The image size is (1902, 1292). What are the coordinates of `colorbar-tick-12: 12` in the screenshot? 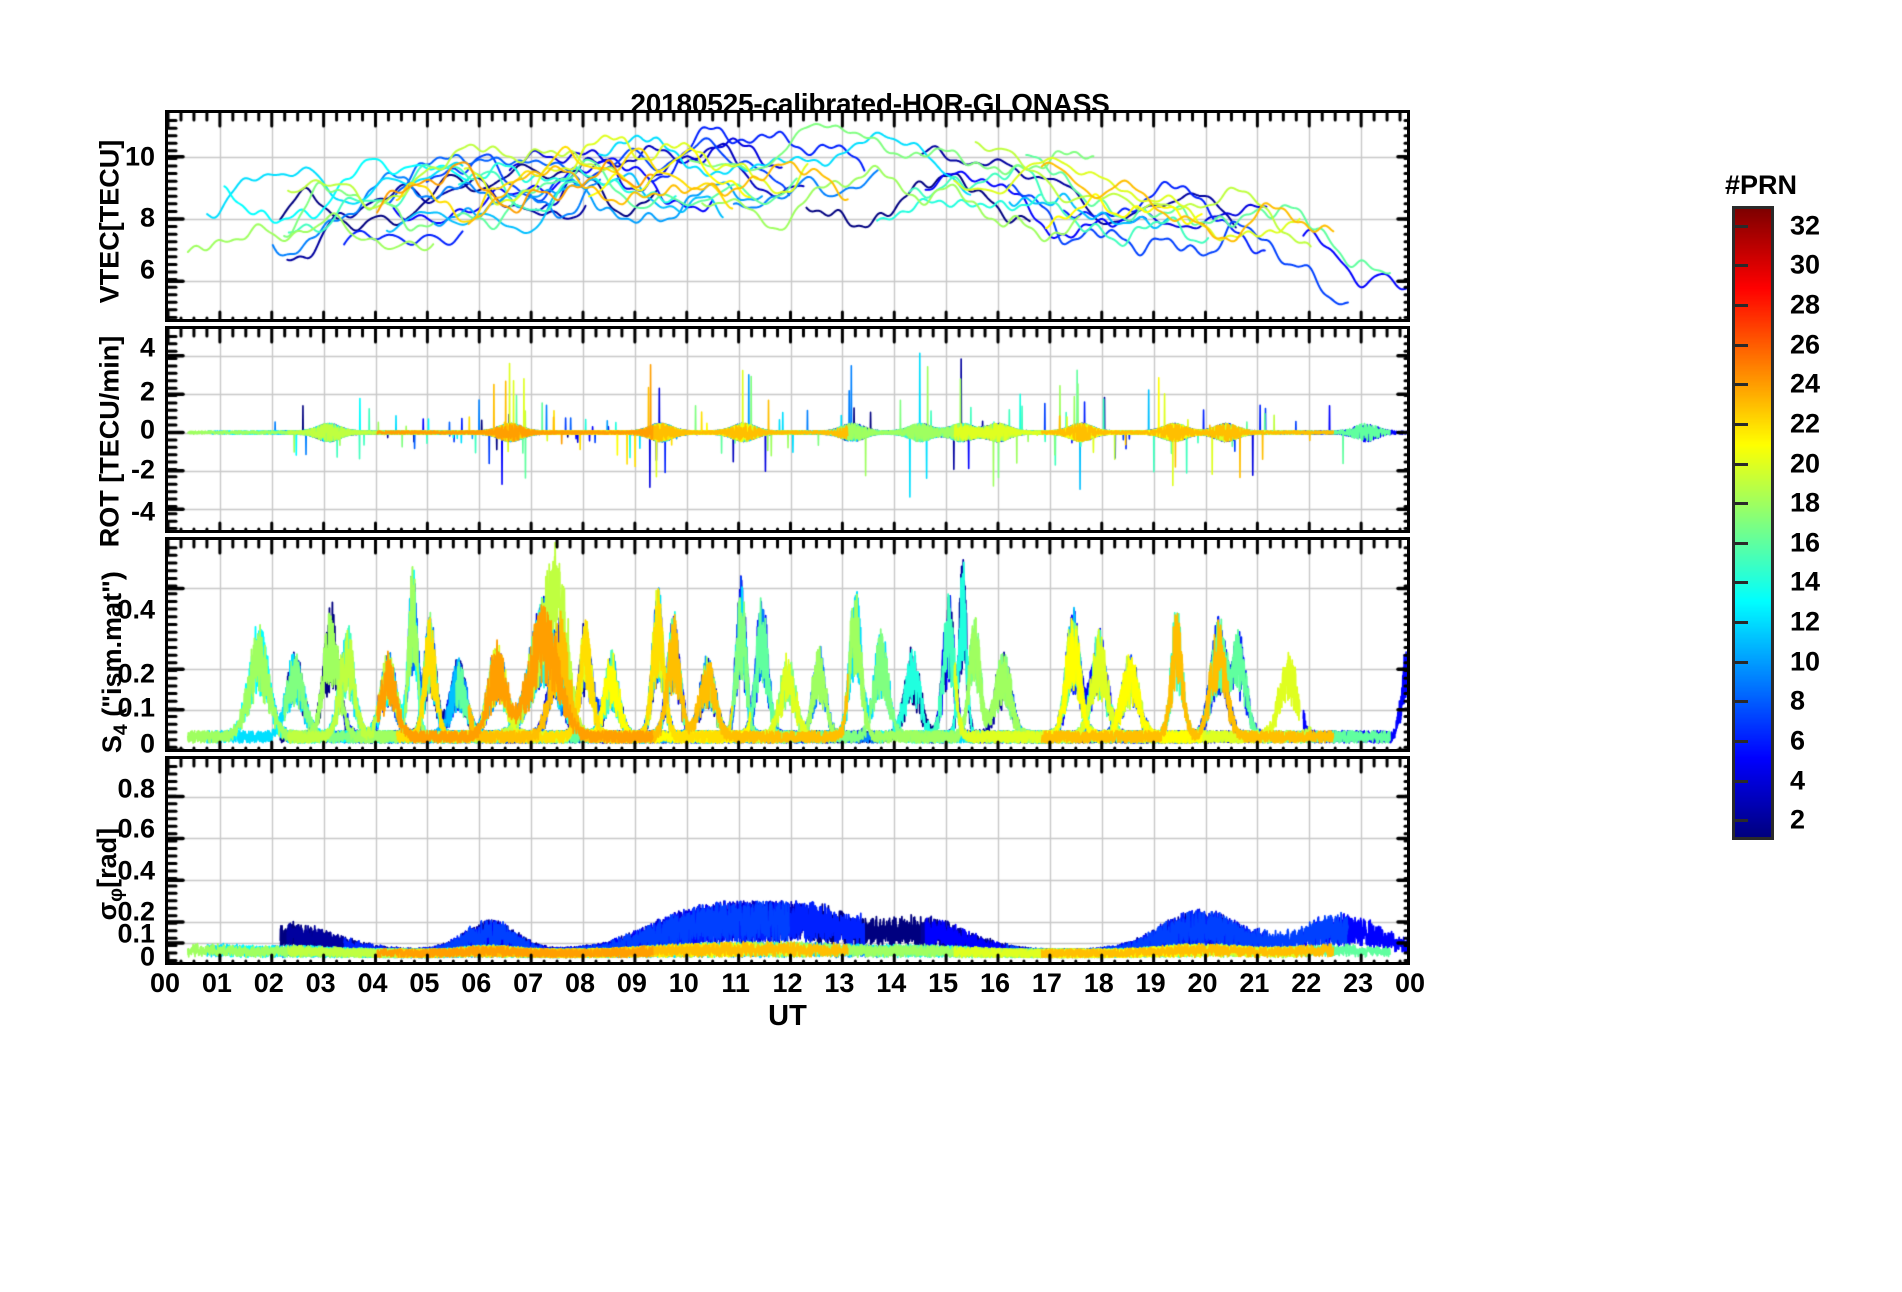 It's located at (1805, 621).